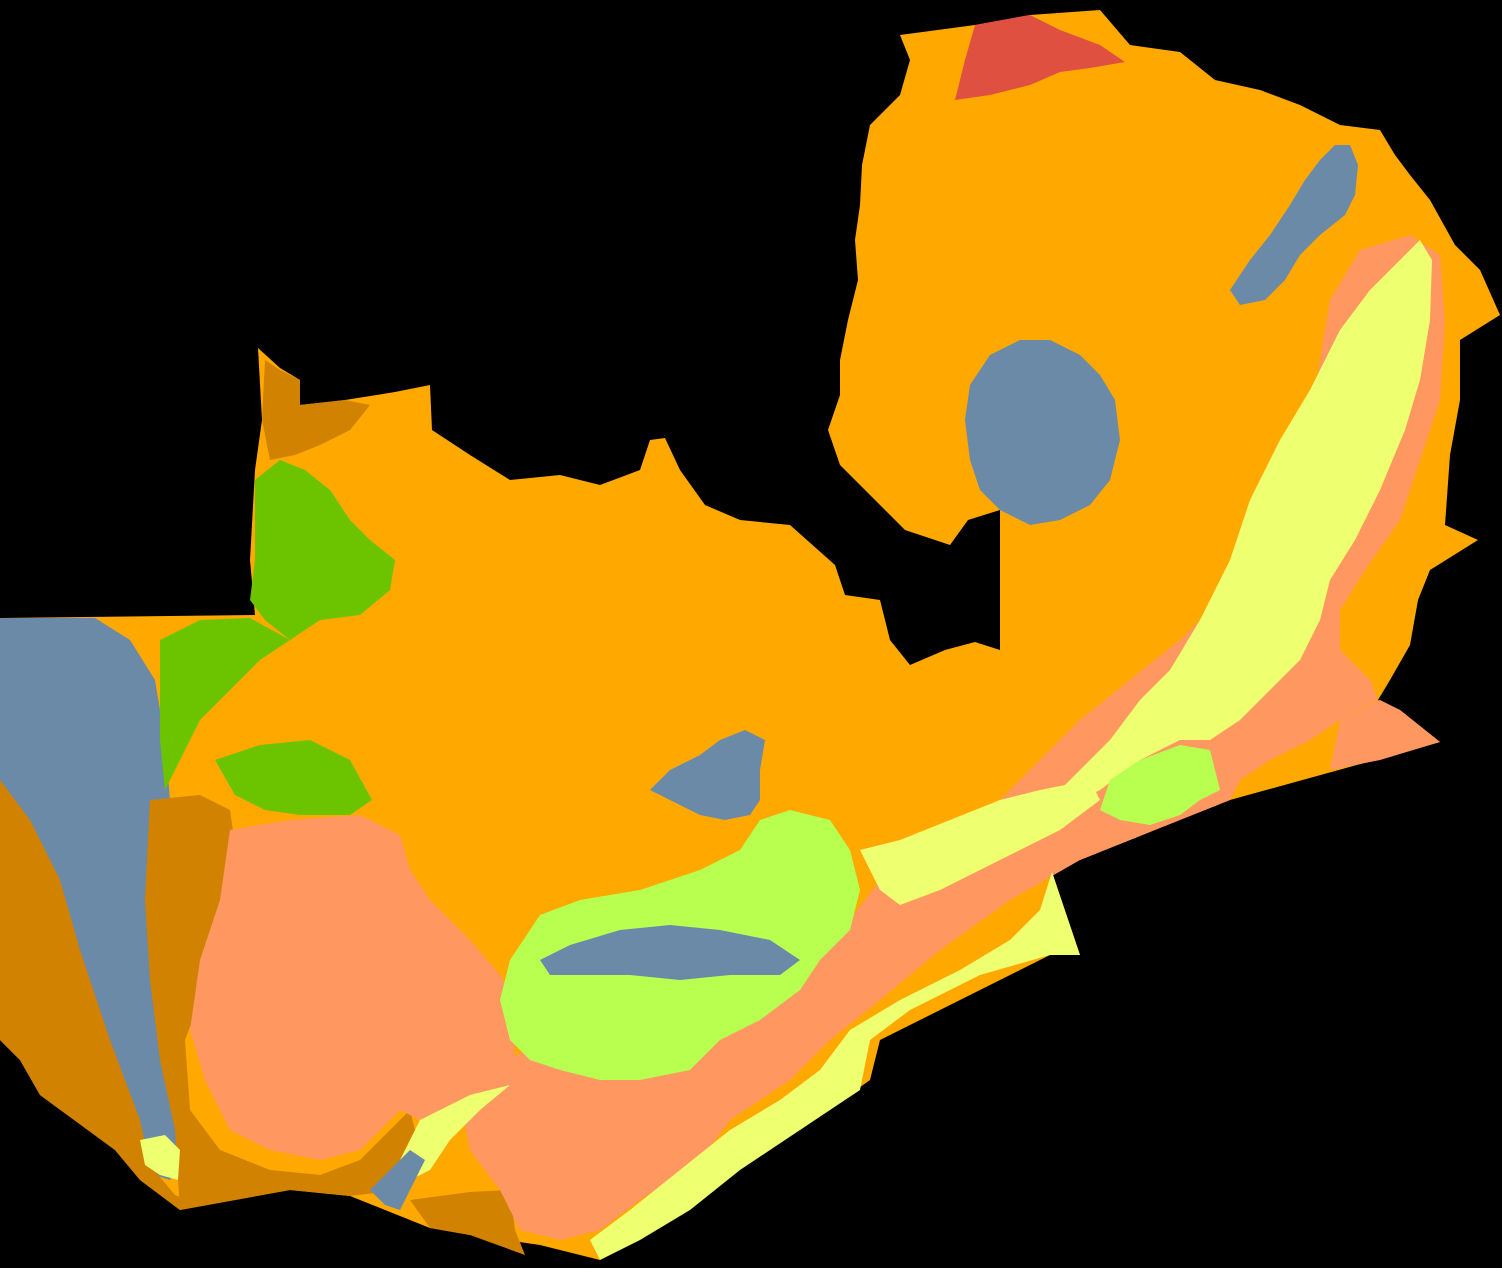 This screenshot has width=1502, height=1268. Describe the element at coordinates (707, 775) in the screenshot. I see `zone-slate-kafue-flats-north` at that location.